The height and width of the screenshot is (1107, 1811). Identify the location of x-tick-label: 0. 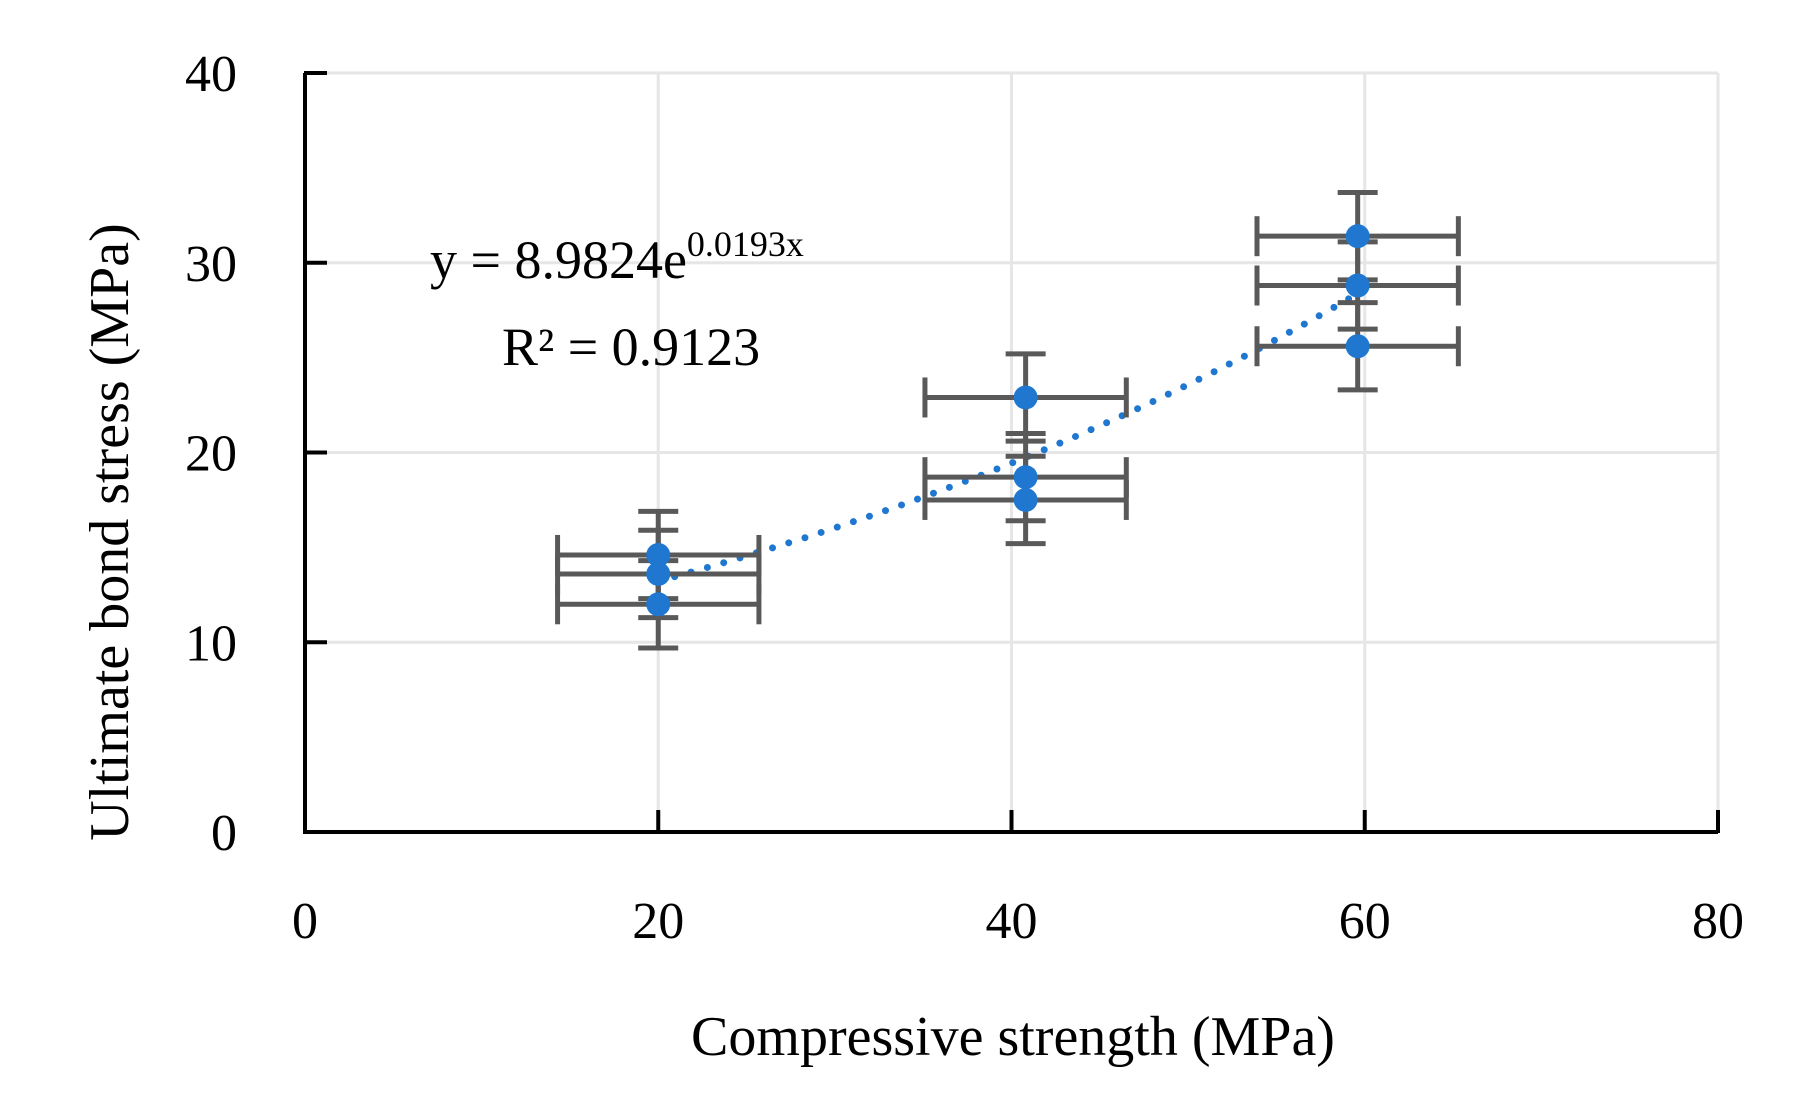
(305, 921).